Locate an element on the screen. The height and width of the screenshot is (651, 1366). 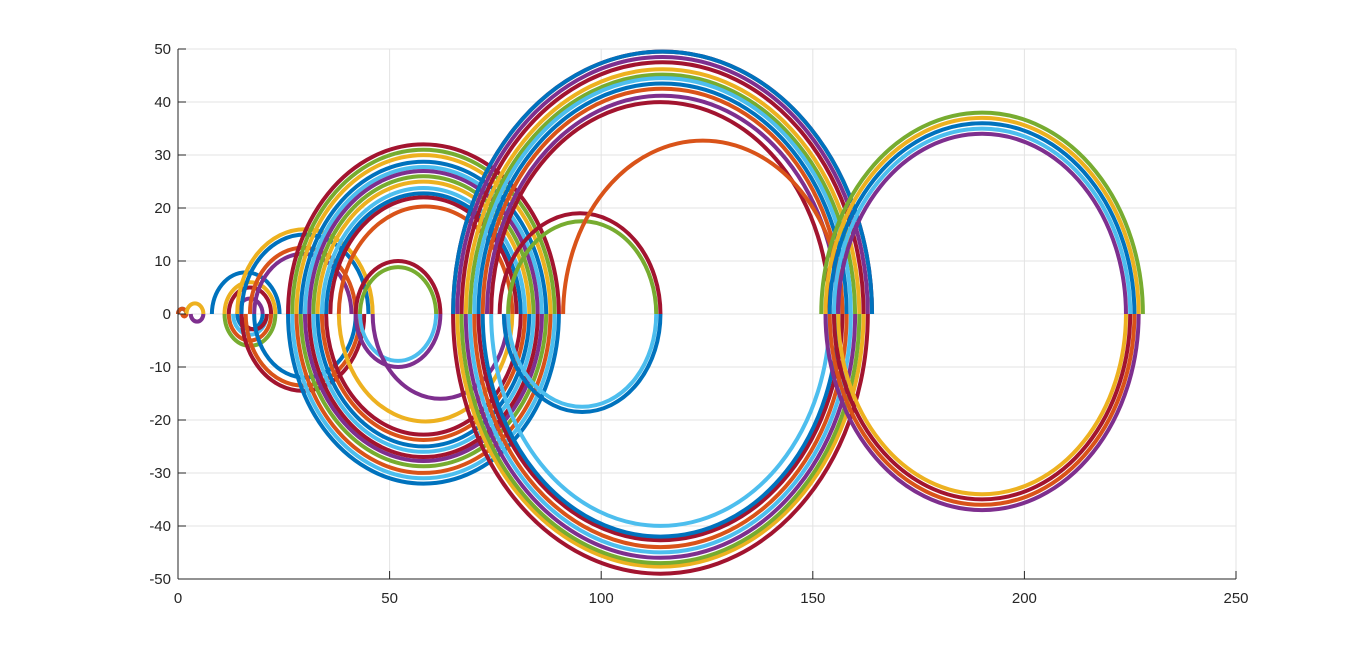
x-tick-label: 250 is located at coordinates (1235, 598).